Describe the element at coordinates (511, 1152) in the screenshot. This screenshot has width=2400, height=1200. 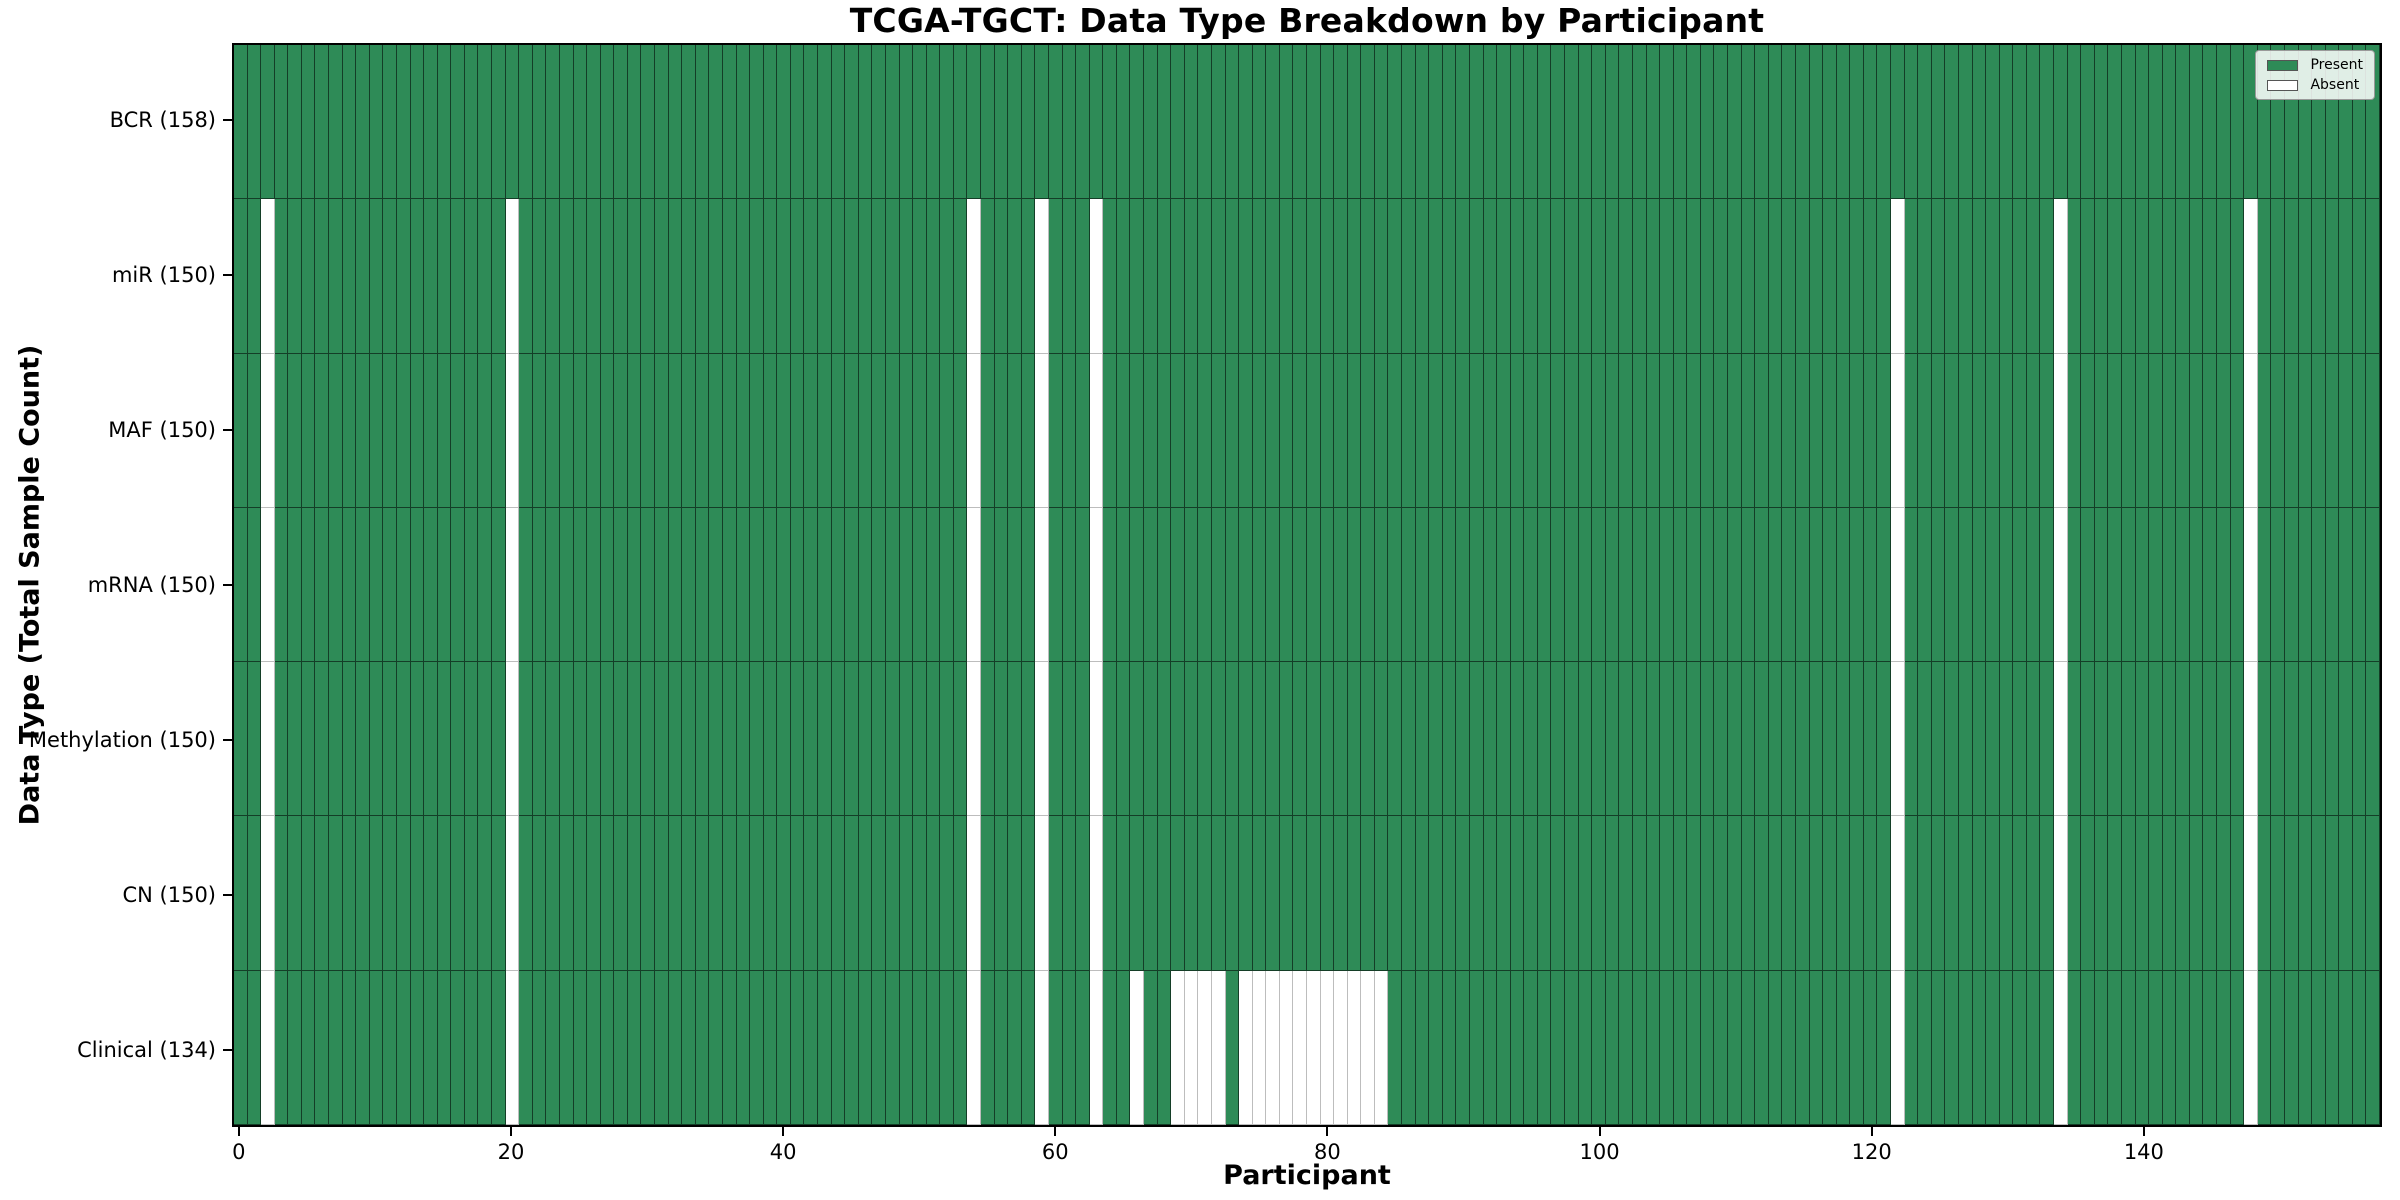
I see `x-tick-label-20: 20` at that location.